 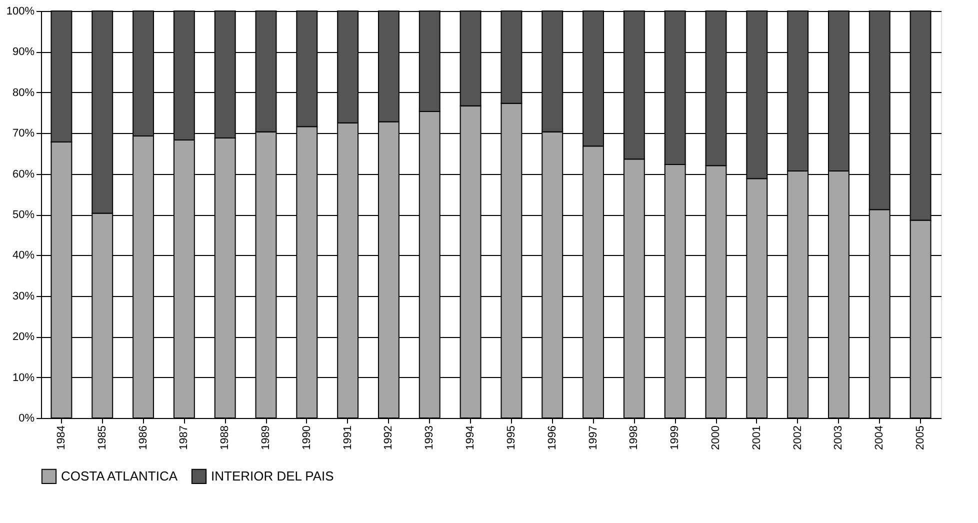 I want to click on x-tick-label: 2004, so click(x=880, y=438).